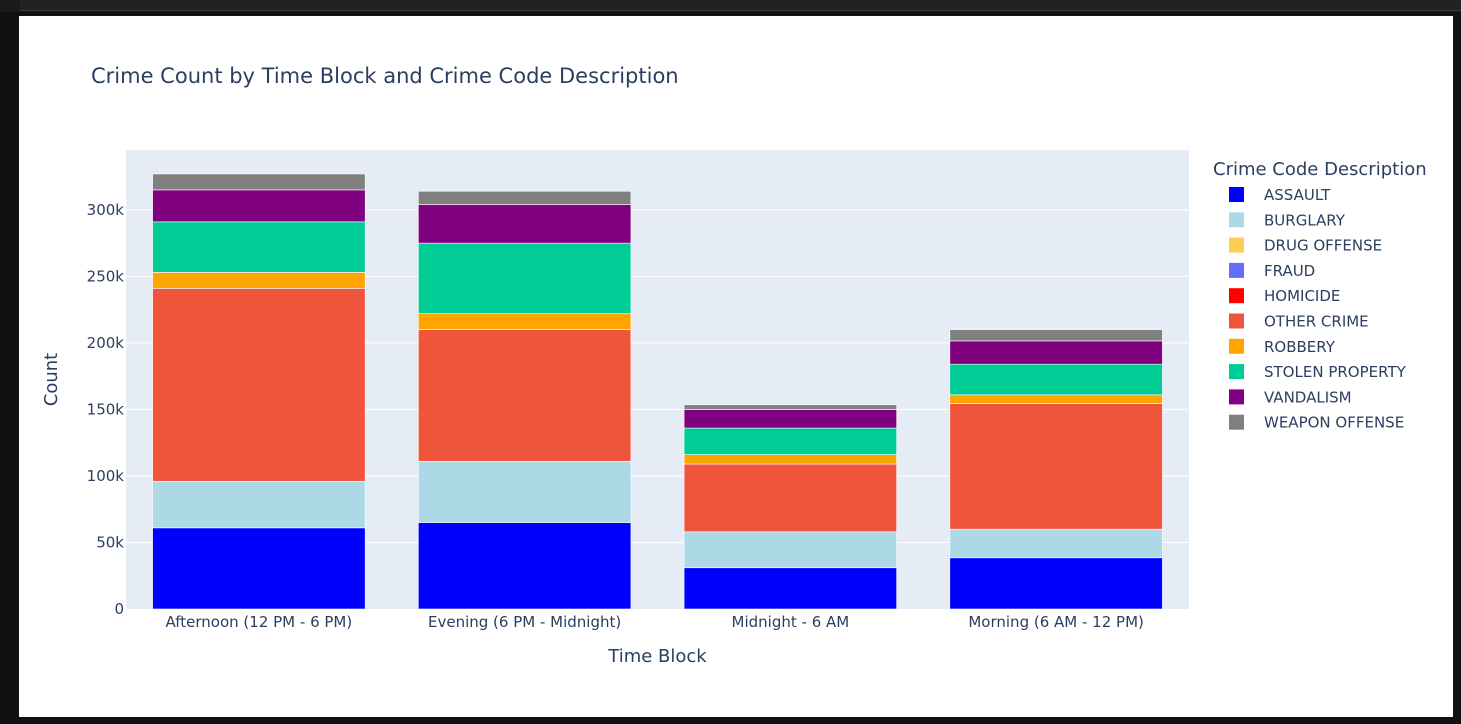 The image size is (1461, 724). I want to click on window-top-bar, so click(730, 6).